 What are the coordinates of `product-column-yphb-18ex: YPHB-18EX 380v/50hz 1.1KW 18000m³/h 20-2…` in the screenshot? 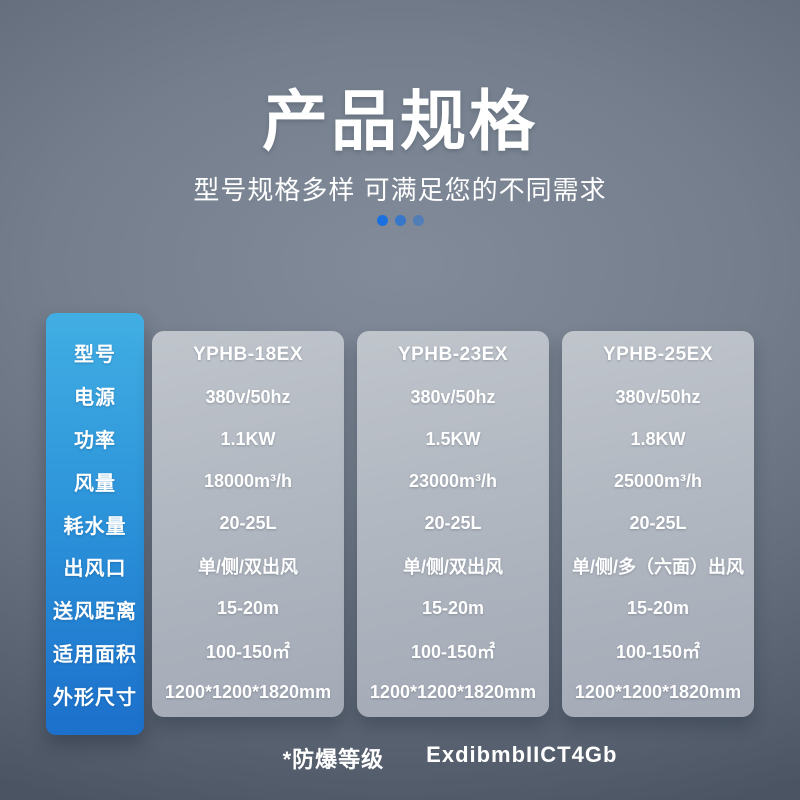 It's located at (248, 524).